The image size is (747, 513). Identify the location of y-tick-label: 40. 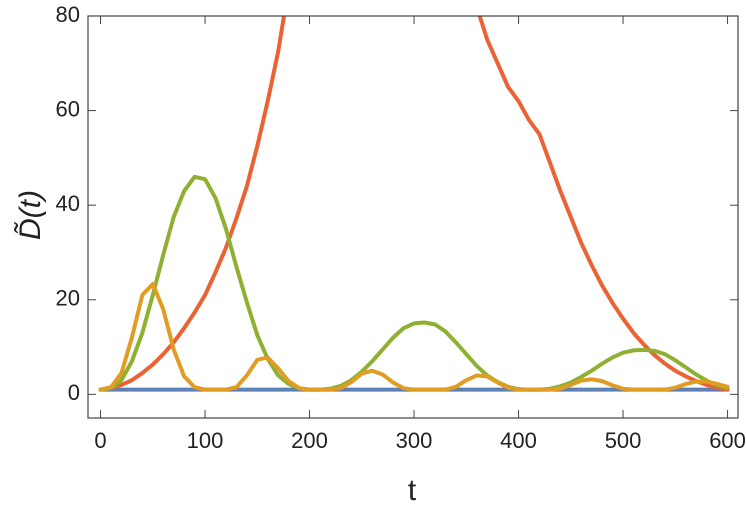
(68, 203).